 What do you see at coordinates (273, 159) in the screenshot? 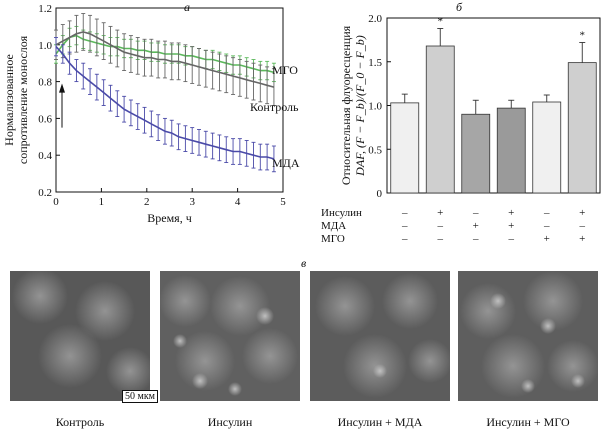
I see `error-bar-МДА` at bounding box center [273, 159].